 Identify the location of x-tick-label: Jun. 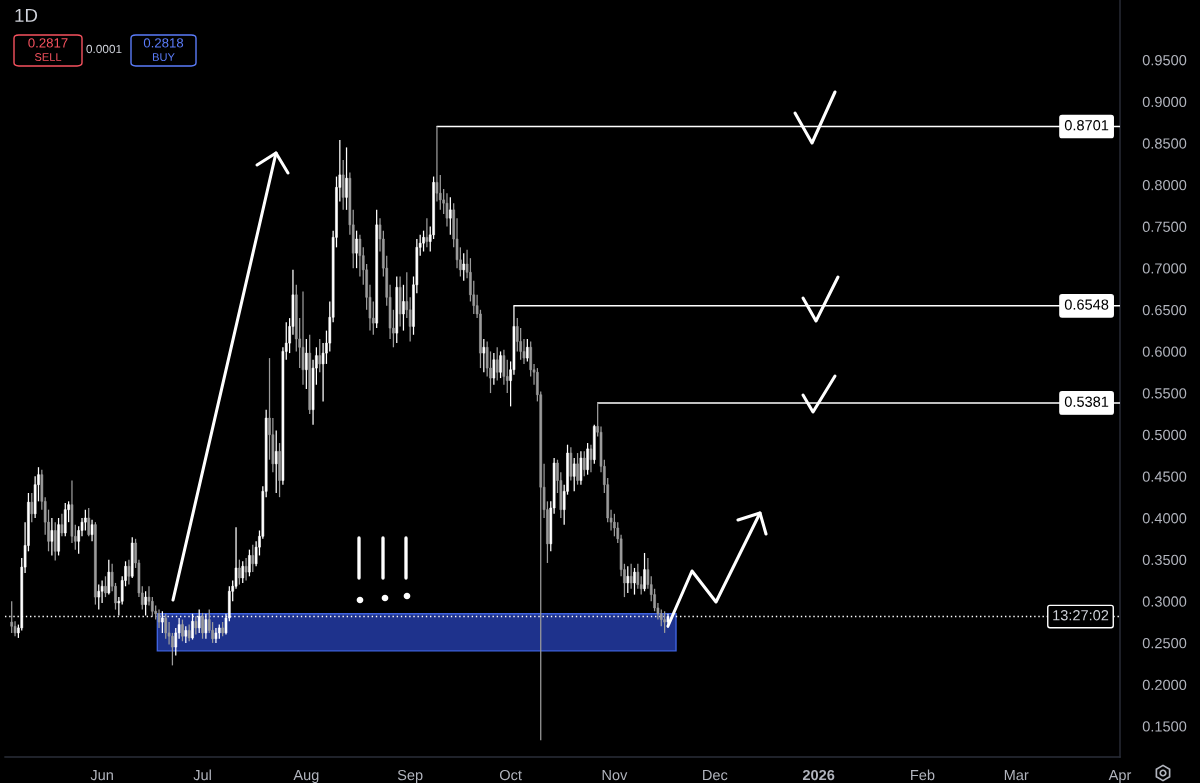
(101, 775).